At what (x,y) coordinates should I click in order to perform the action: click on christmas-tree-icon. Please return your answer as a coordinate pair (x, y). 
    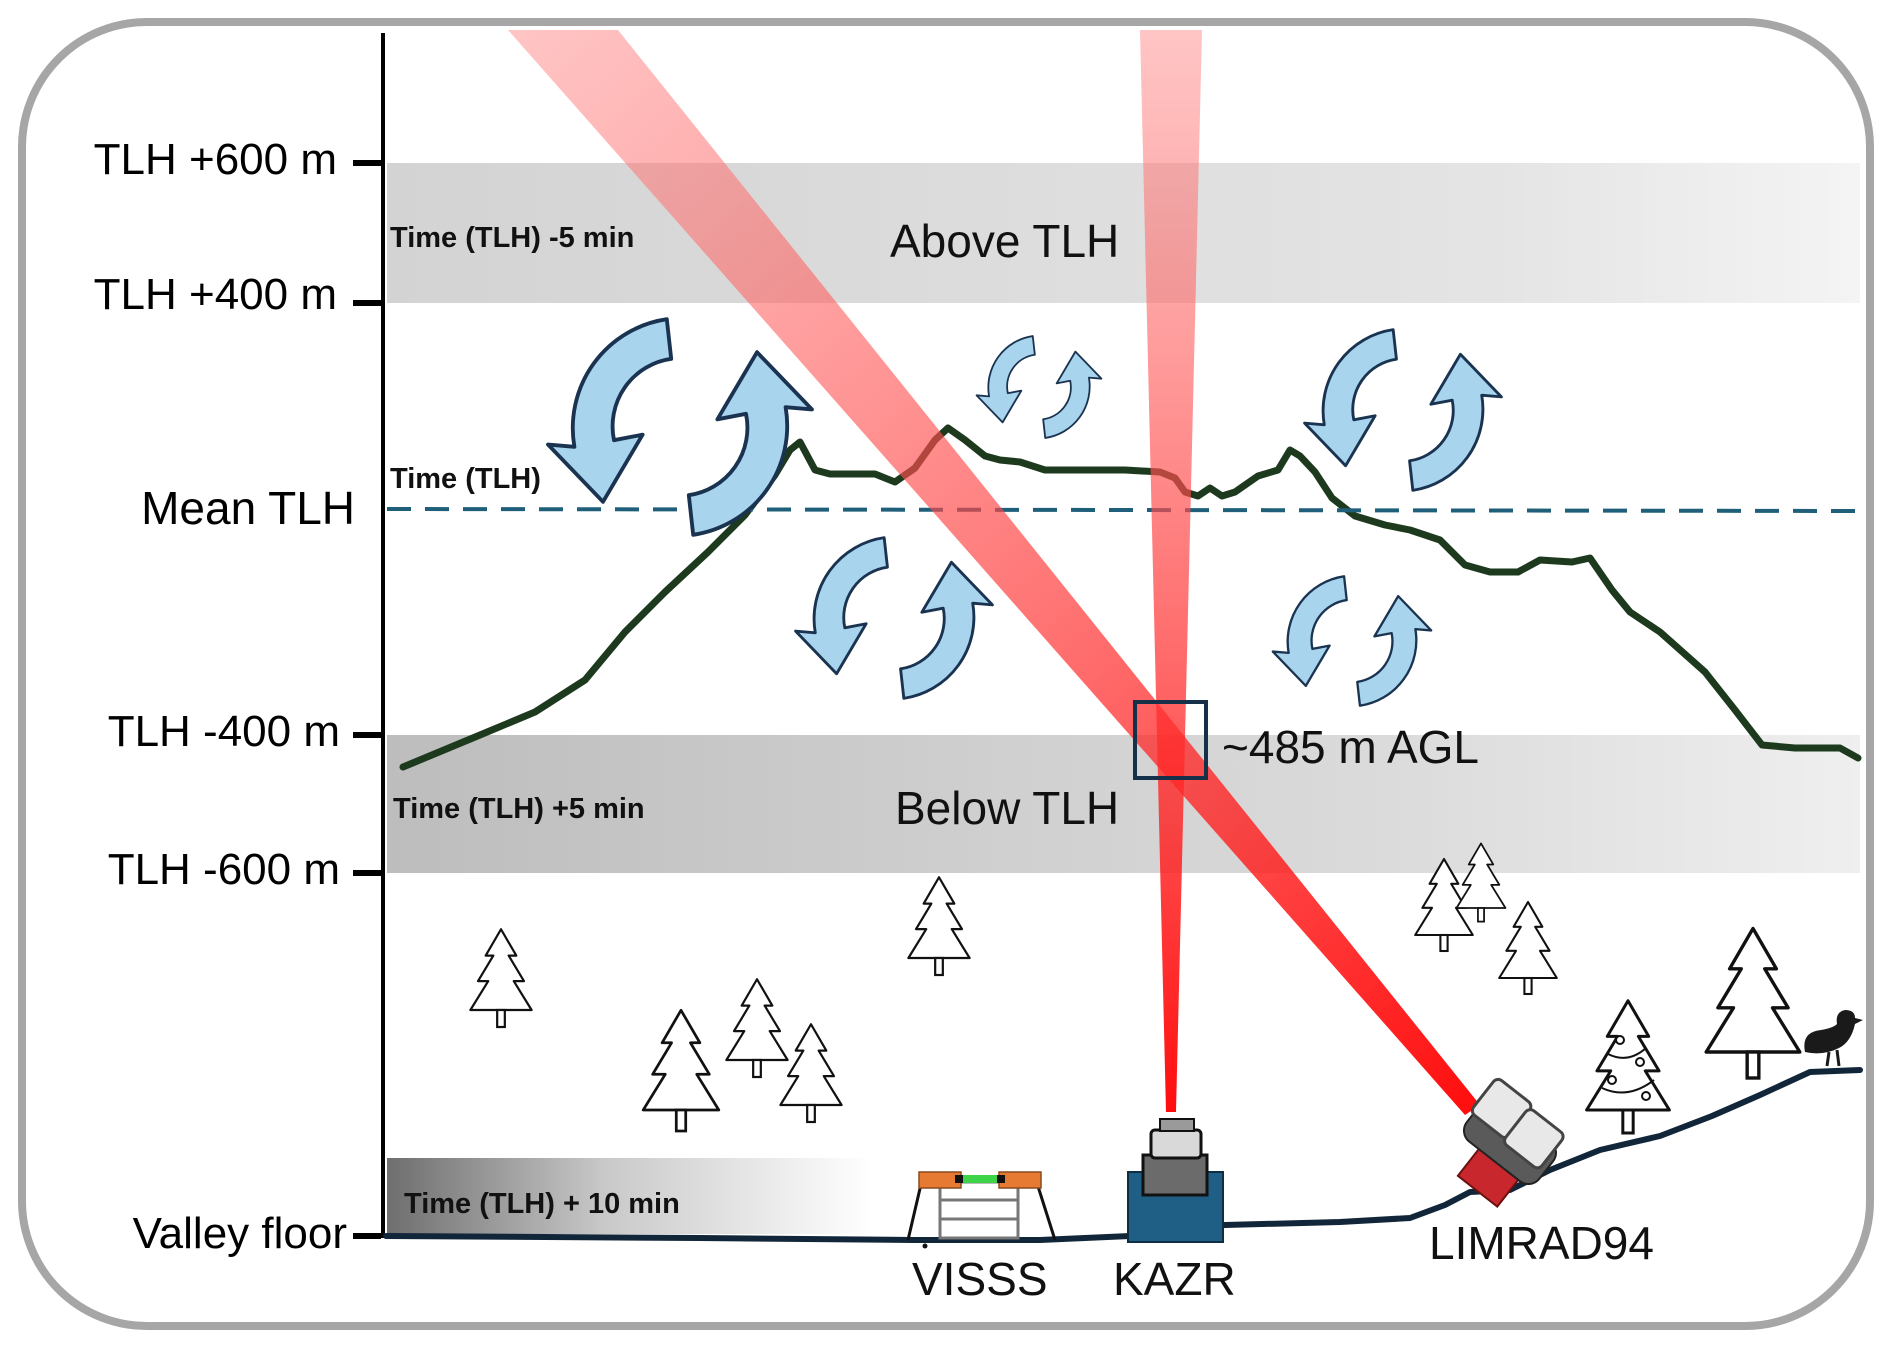
    Looking at the image, I should click on (1628, 1067).